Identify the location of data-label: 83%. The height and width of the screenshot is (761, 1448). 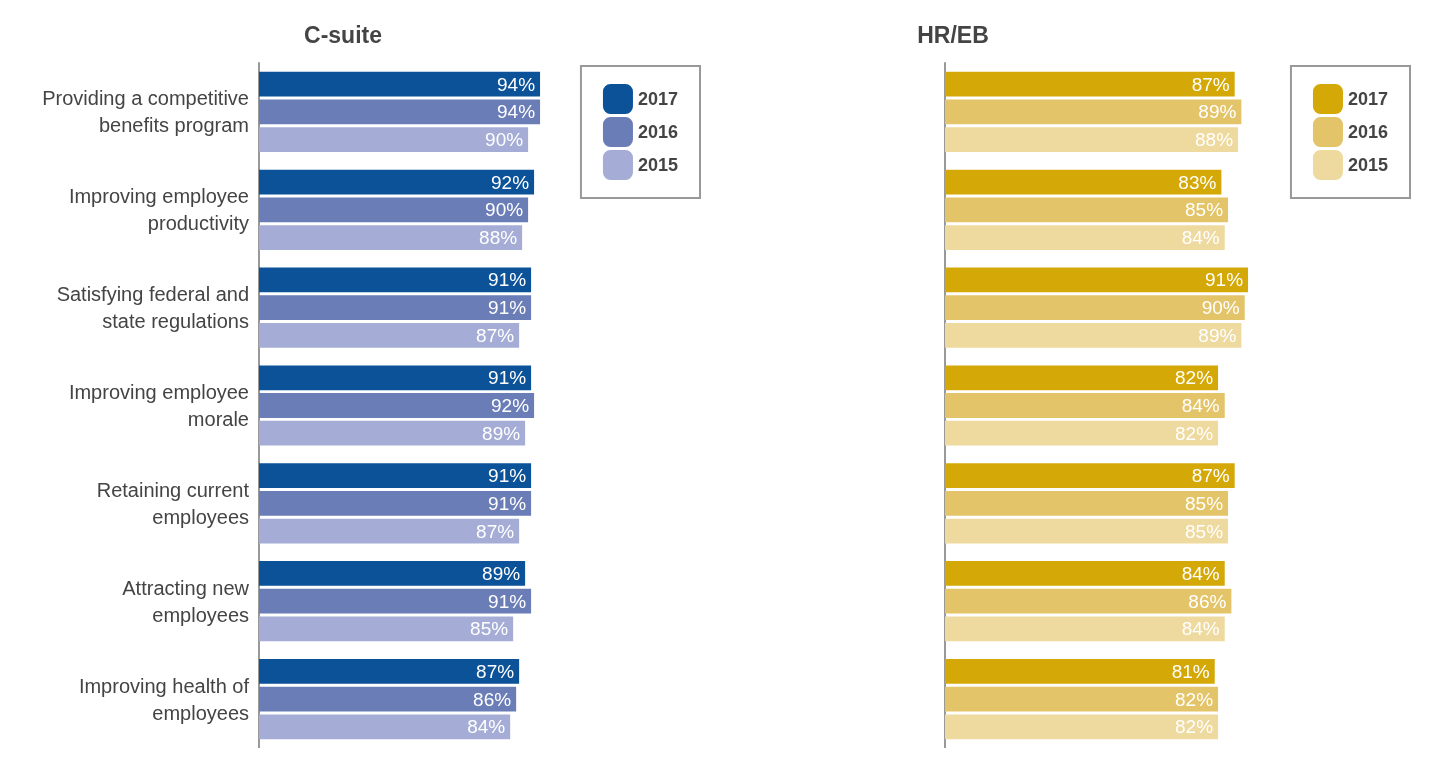
(1197, 182).